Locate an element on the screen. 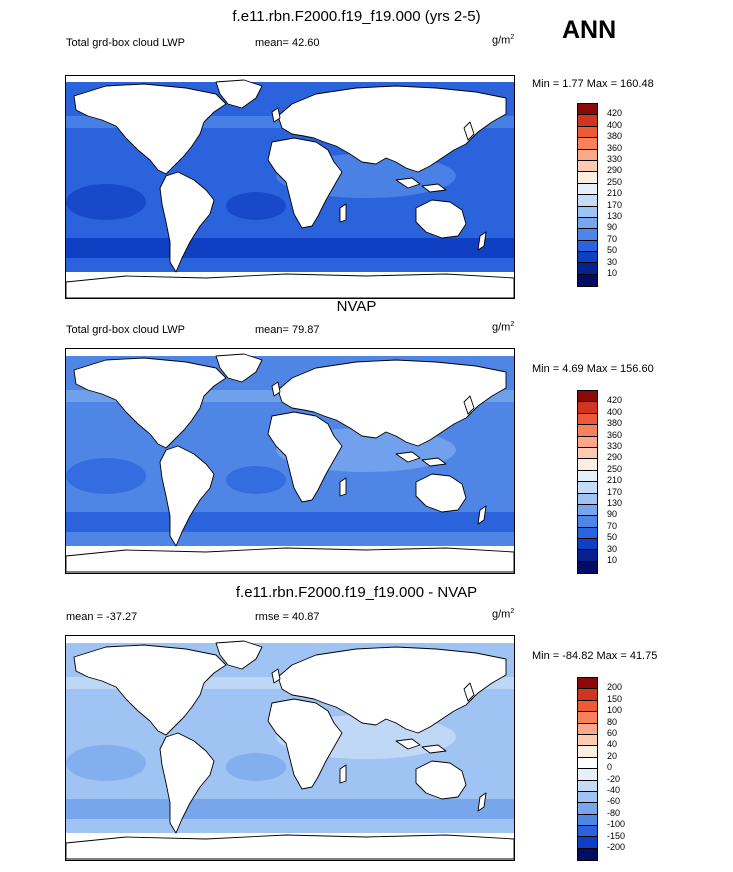 This screenshot has height=872, width=733. colorbar-label: 70 is located at coordinates (612, 525).